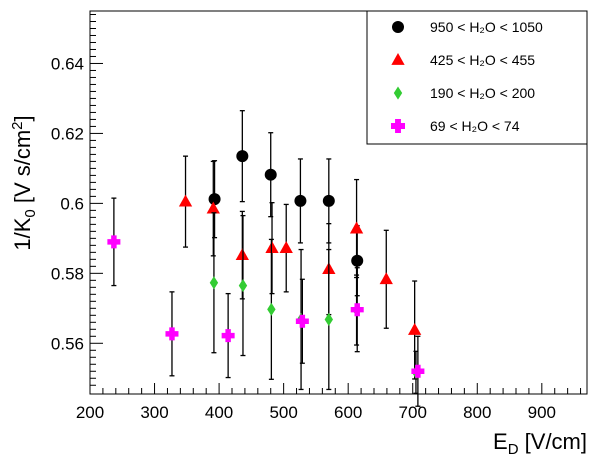  What do you see at coordinates (90, 412) in the screenshot?
I see `x-tick-label: 200` at bounding box center [90, 412].